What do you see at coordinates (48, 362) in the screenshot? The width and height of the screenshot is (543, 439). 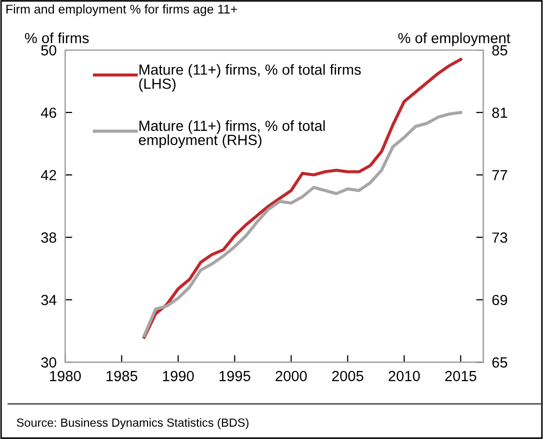 I see `y-tick-label: 30` at bounding box center [48, 362].